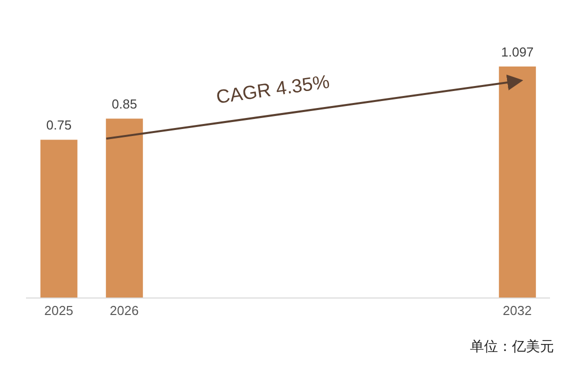 This screenshot has width=576, height=365. Describe the element at coordinates (59, 125) in the screenshot. I see `data-label: 0.75` at that location.